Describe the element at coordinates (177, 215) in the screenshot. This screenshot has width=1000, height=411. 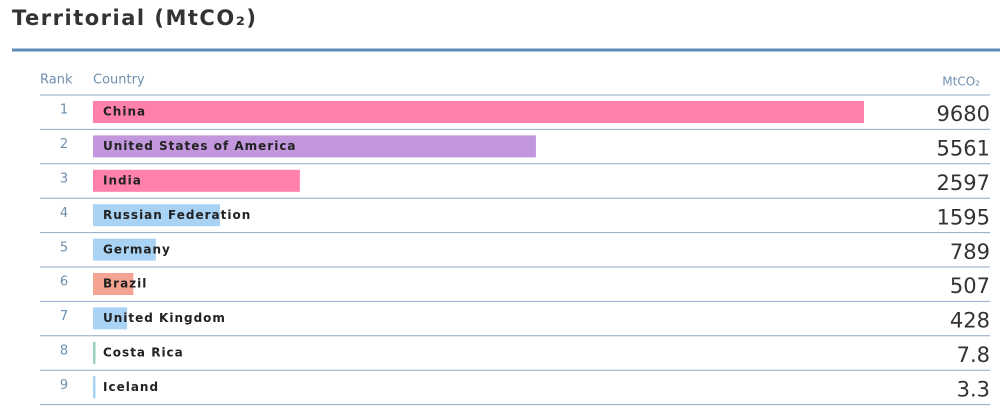
I see `country-label: Russian Federation` at that location.